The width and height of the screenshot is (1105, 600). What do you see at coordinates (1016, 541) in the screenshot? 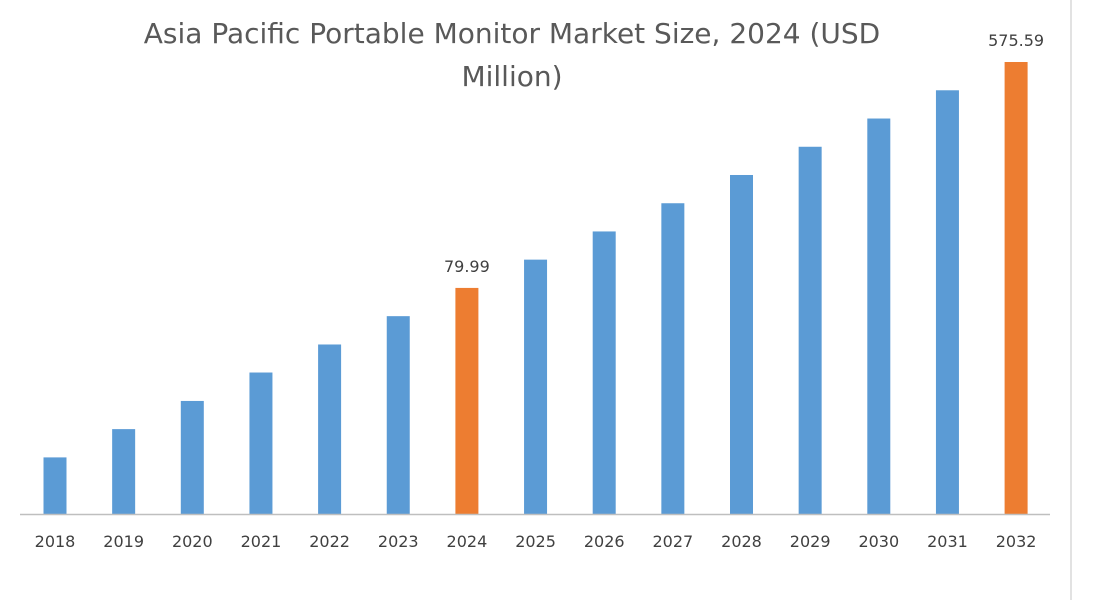
I see `x-tick-label-2032: 2032` at bounding box center [1016, 541].